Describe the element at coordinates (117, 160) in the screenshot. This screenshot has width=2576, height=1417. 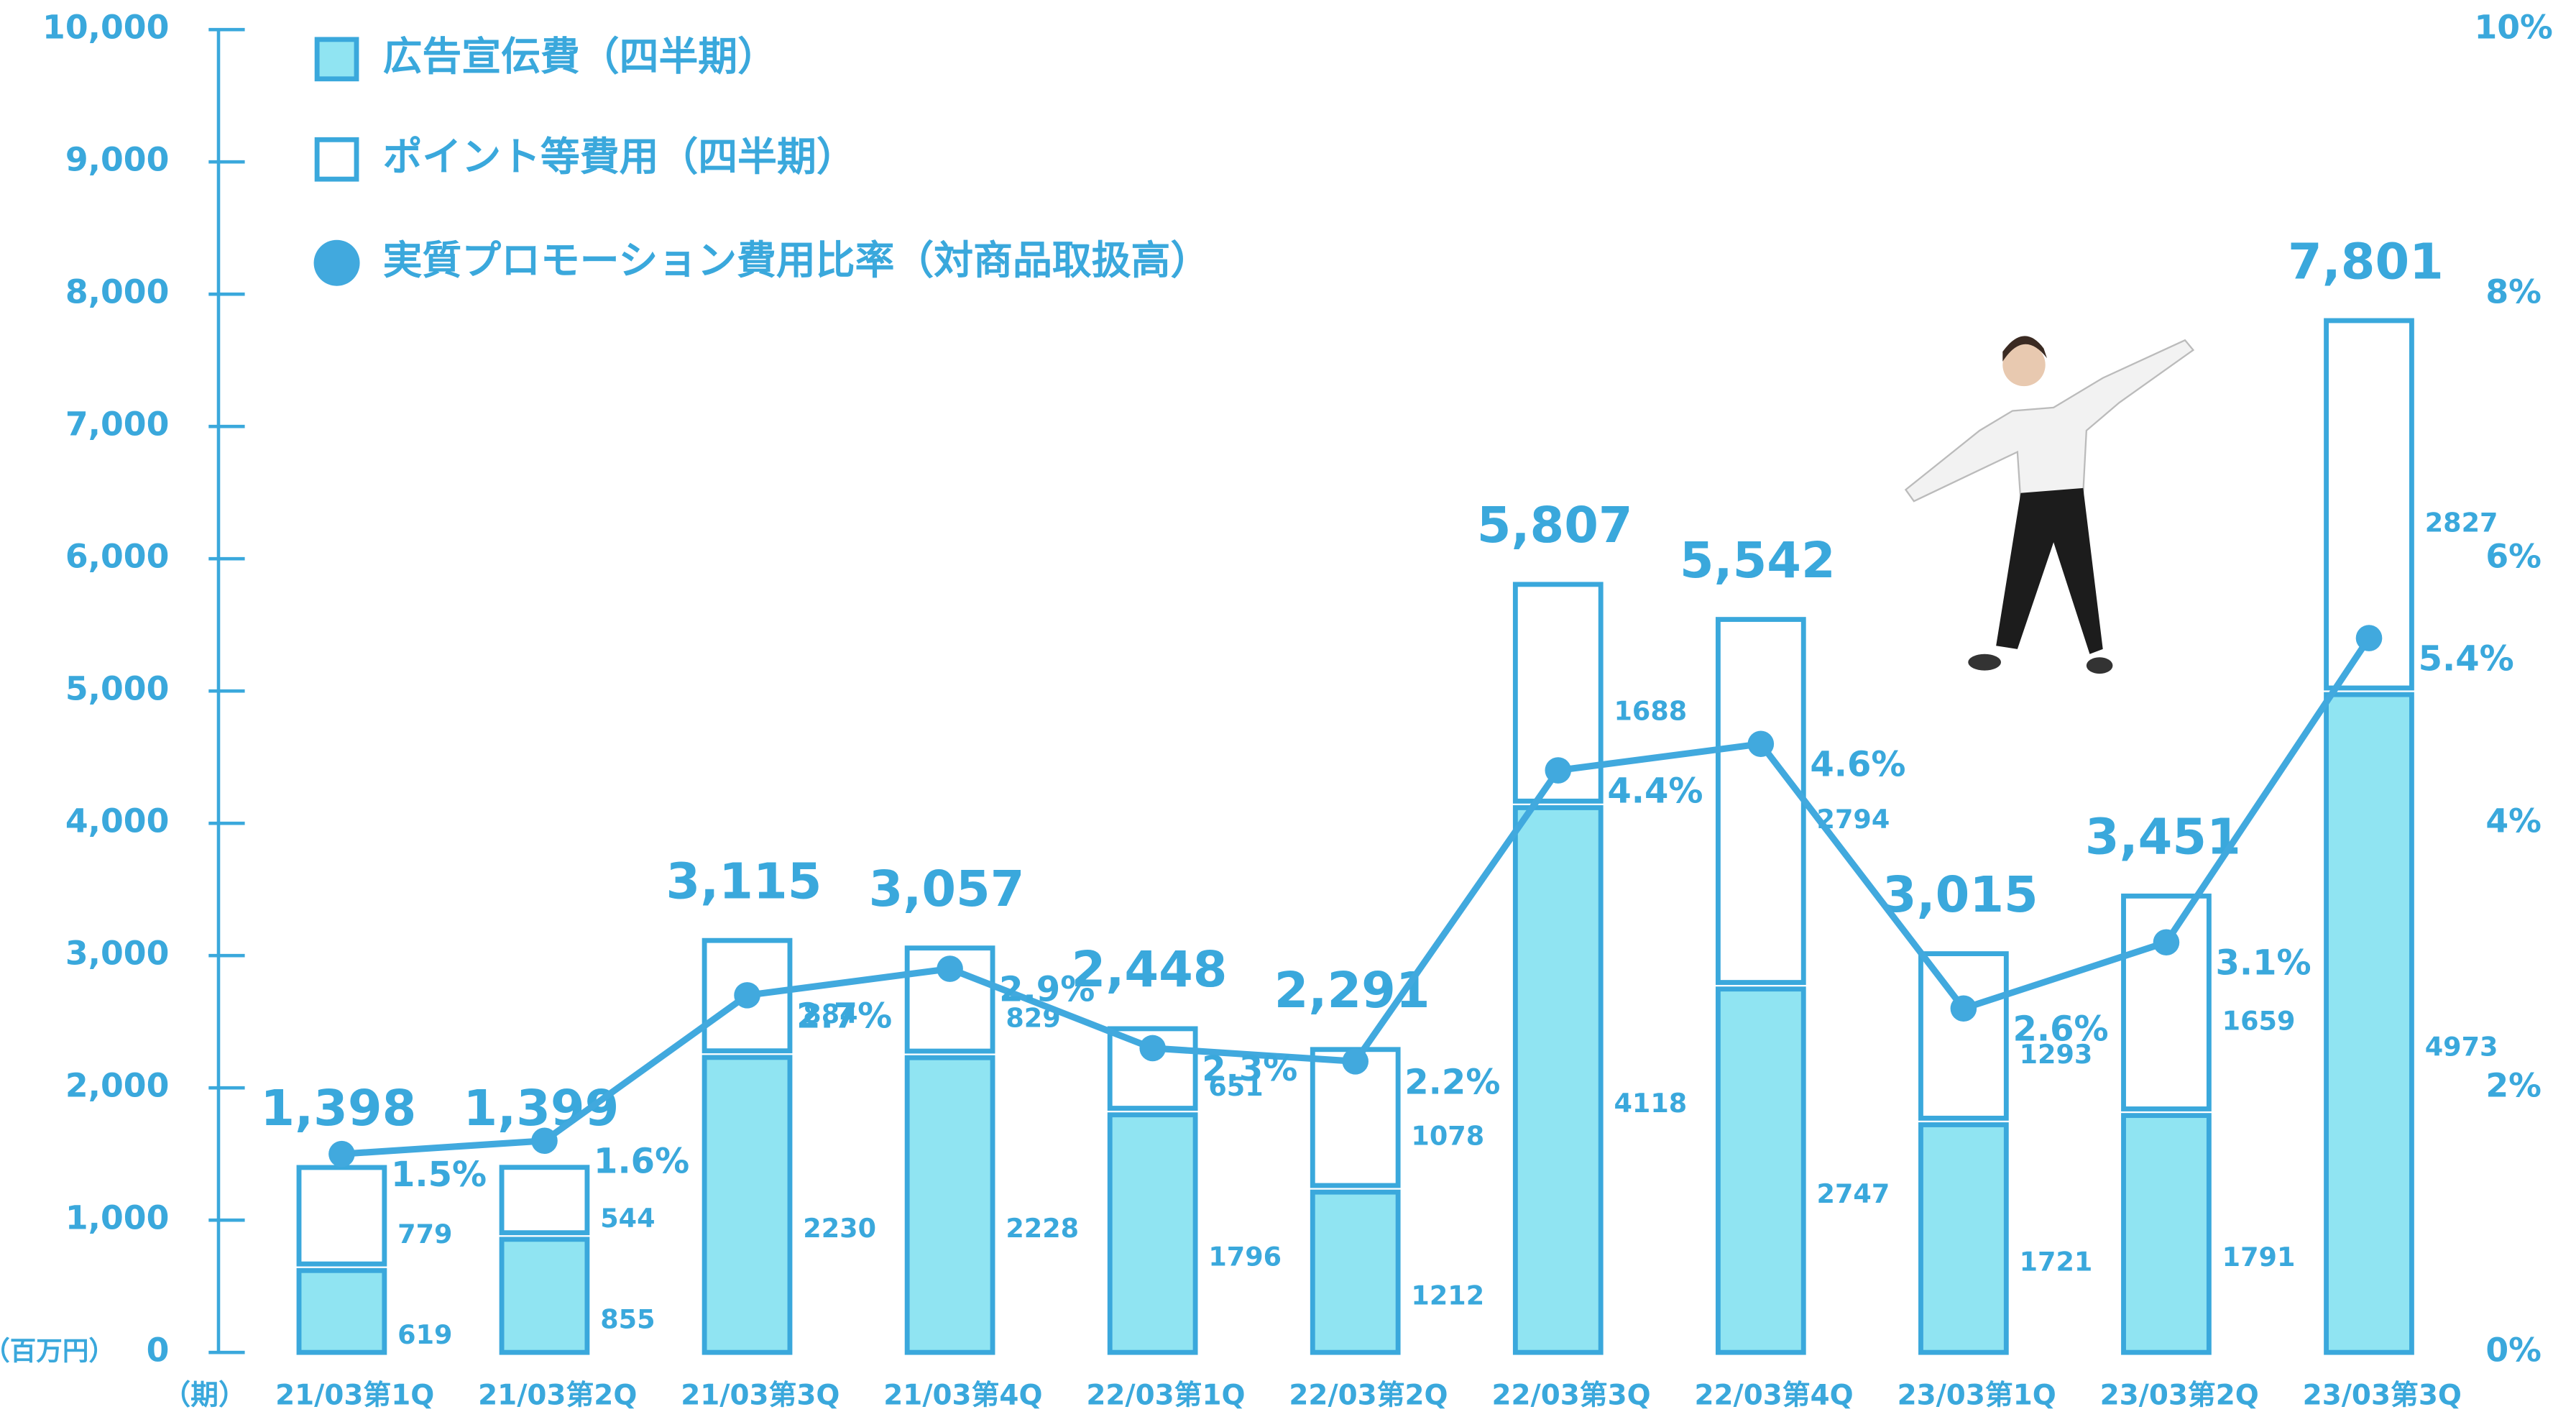
I see `y-tick-label: 9,000` at that location.